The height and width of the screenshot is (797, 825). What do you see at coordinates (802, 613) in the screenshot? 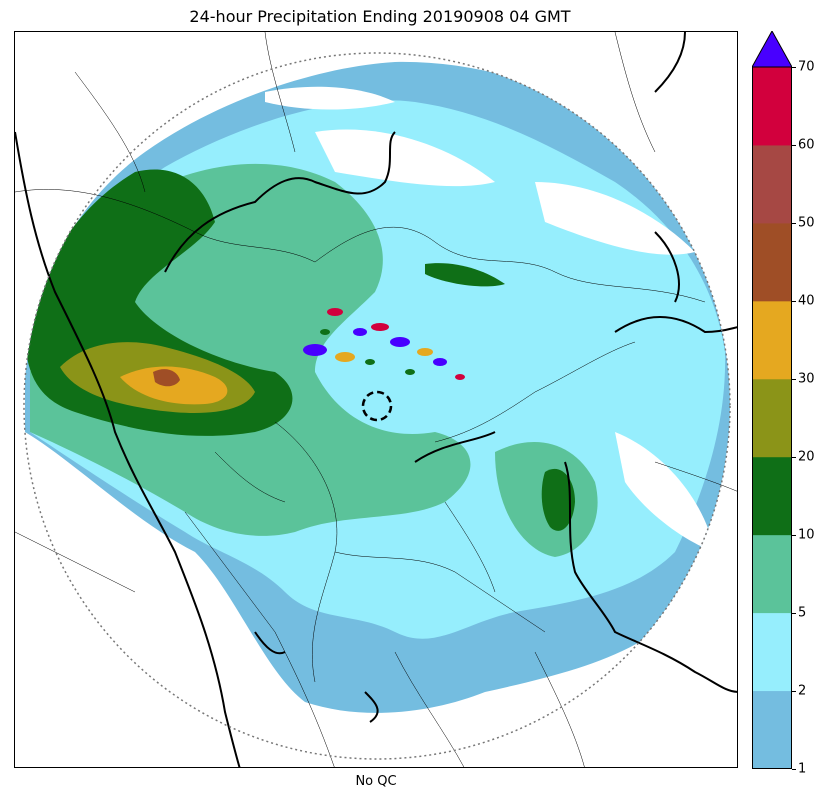
I see `colorbar-tick-label: 5` at bounding box center [802, 613].